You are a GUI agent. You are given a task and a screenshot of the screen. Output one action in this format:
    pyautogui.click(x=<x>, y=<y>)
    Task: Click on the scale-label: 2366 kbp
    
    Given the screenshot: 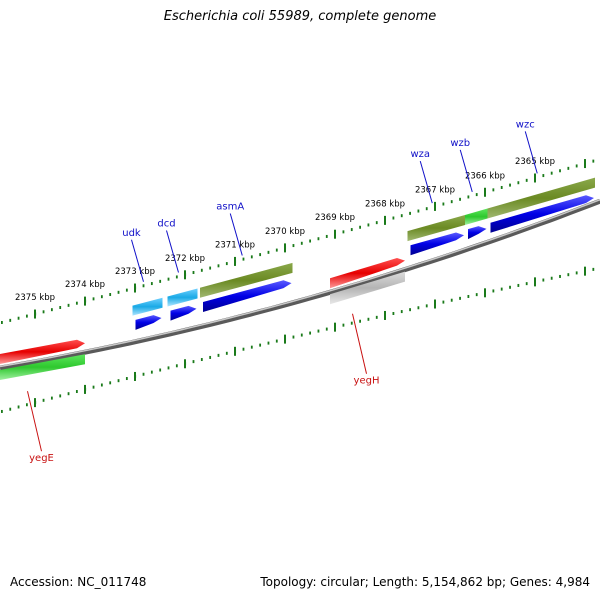 What is the action you would take?
    pyautogui.click(x=485, y=176)
    